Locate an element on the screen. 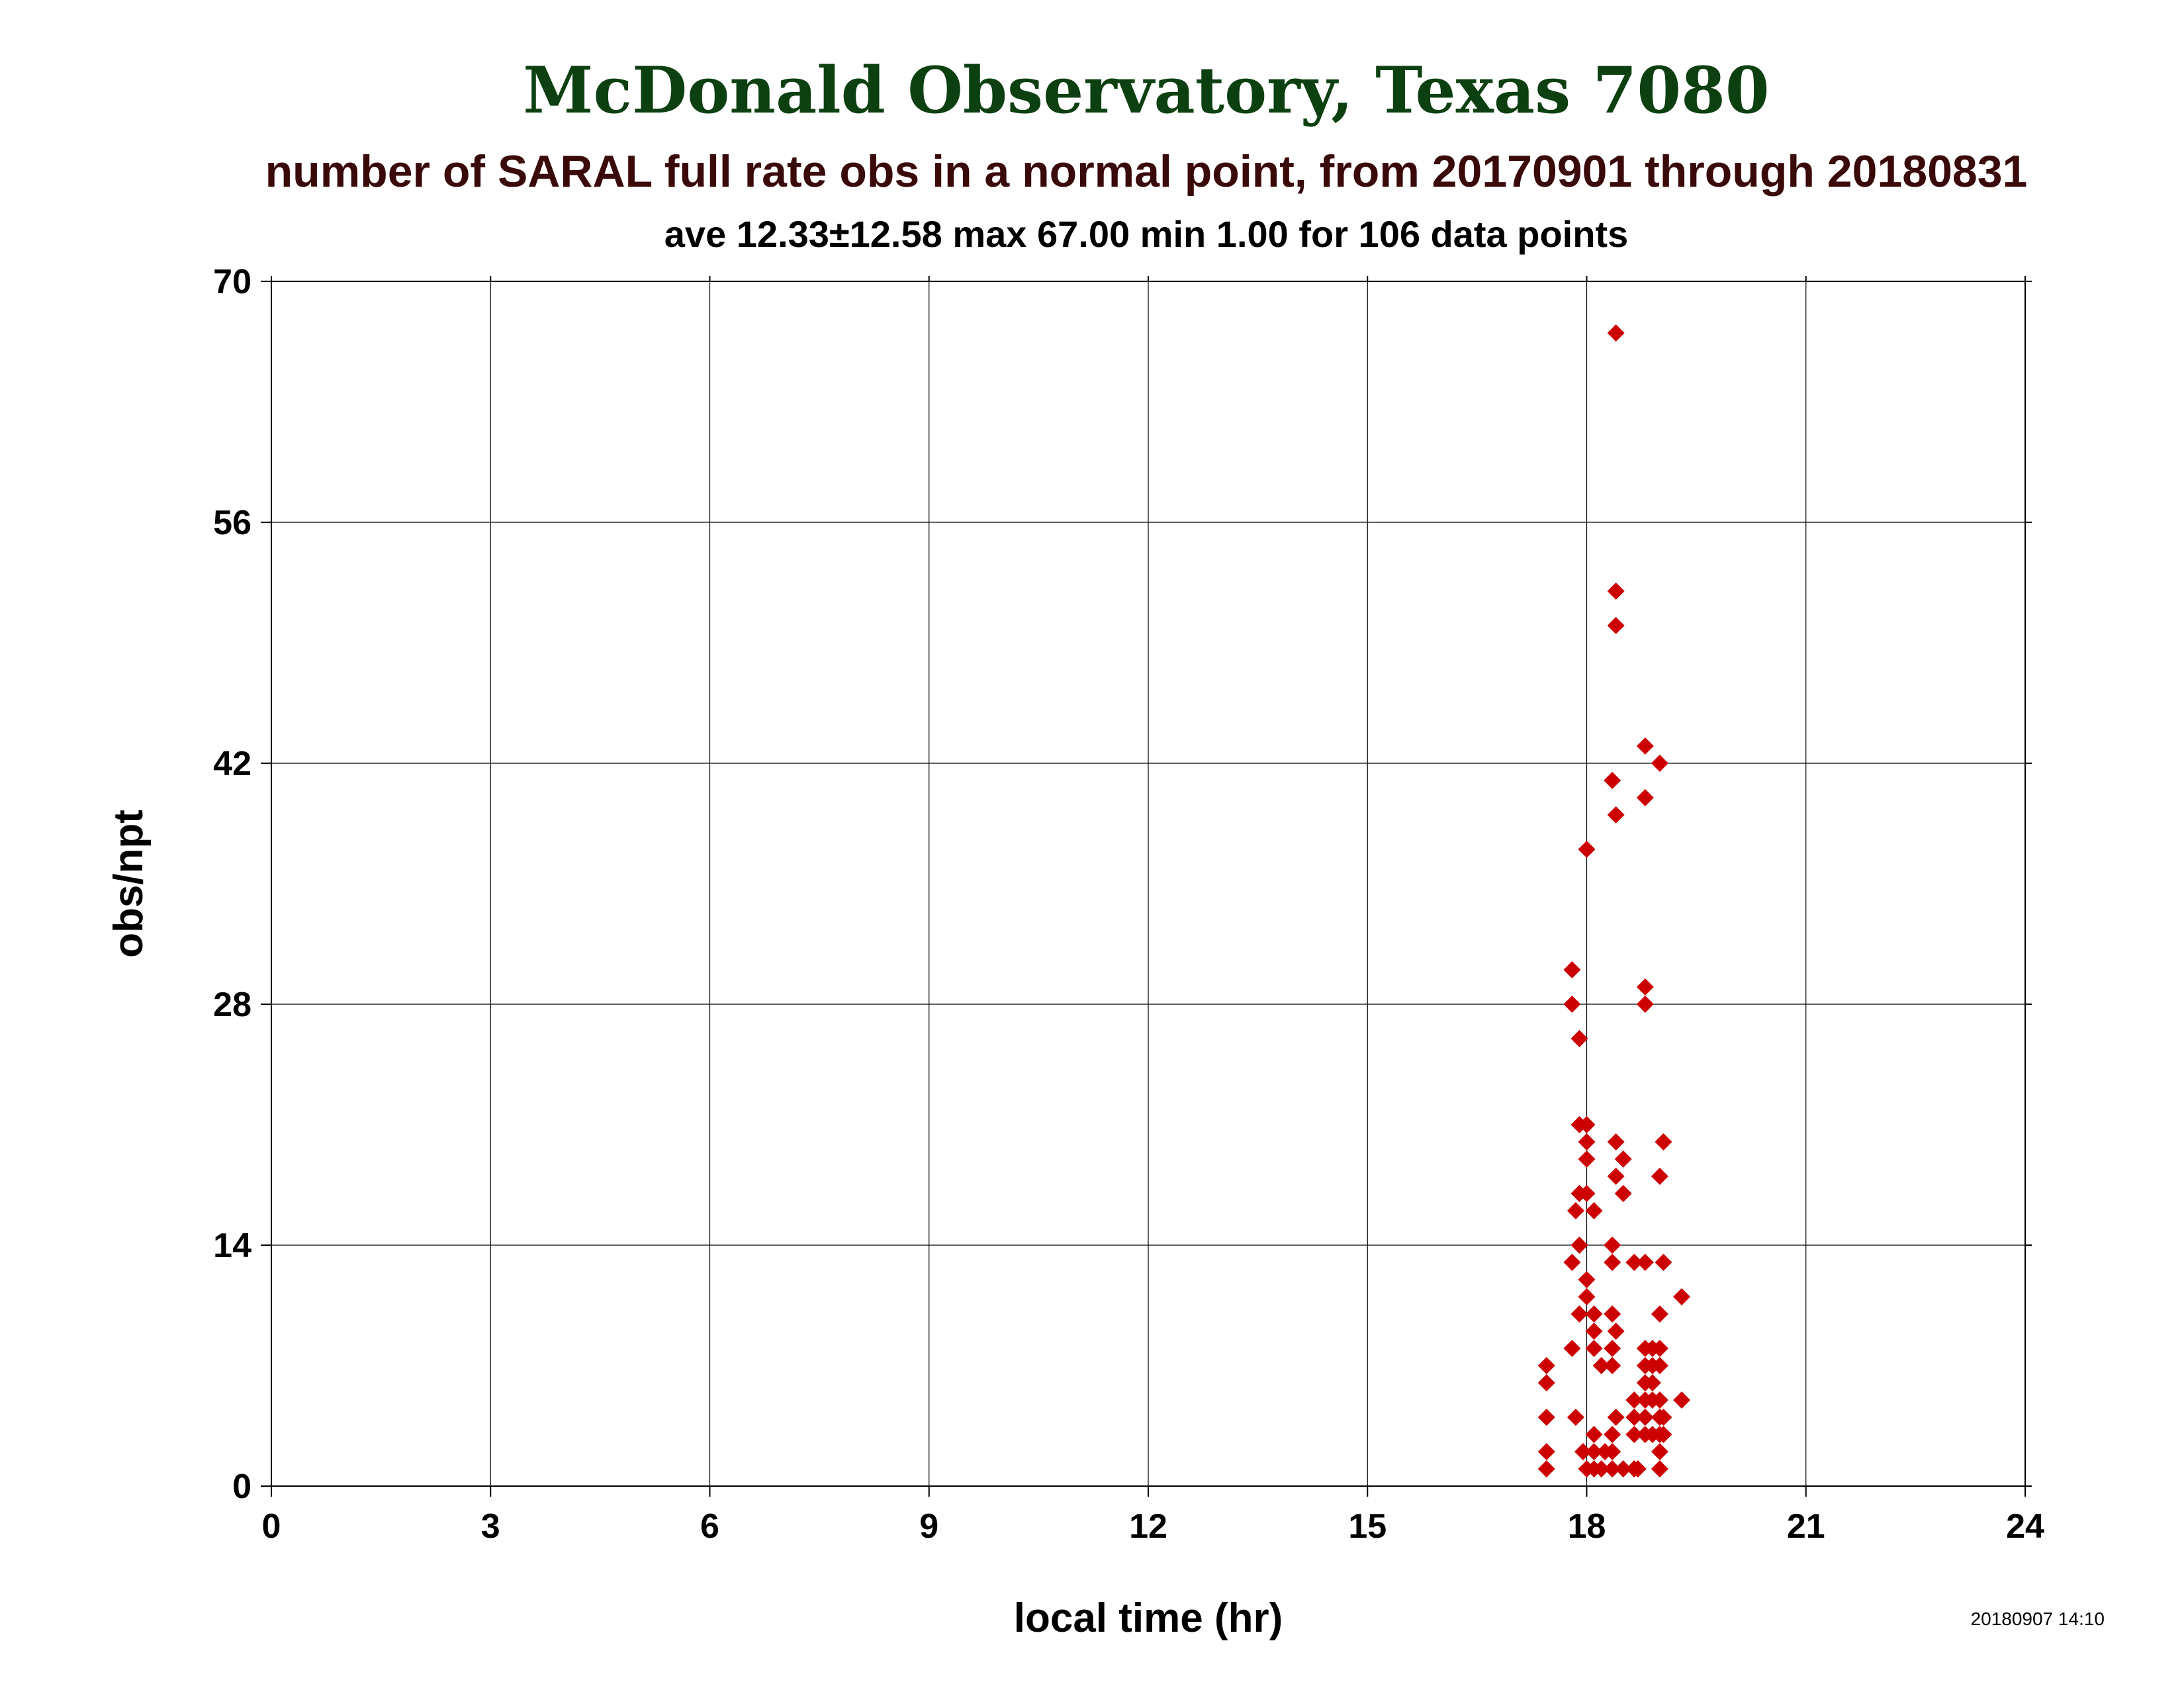  y-tick-label: 56 is located at coordinates (232, 523).